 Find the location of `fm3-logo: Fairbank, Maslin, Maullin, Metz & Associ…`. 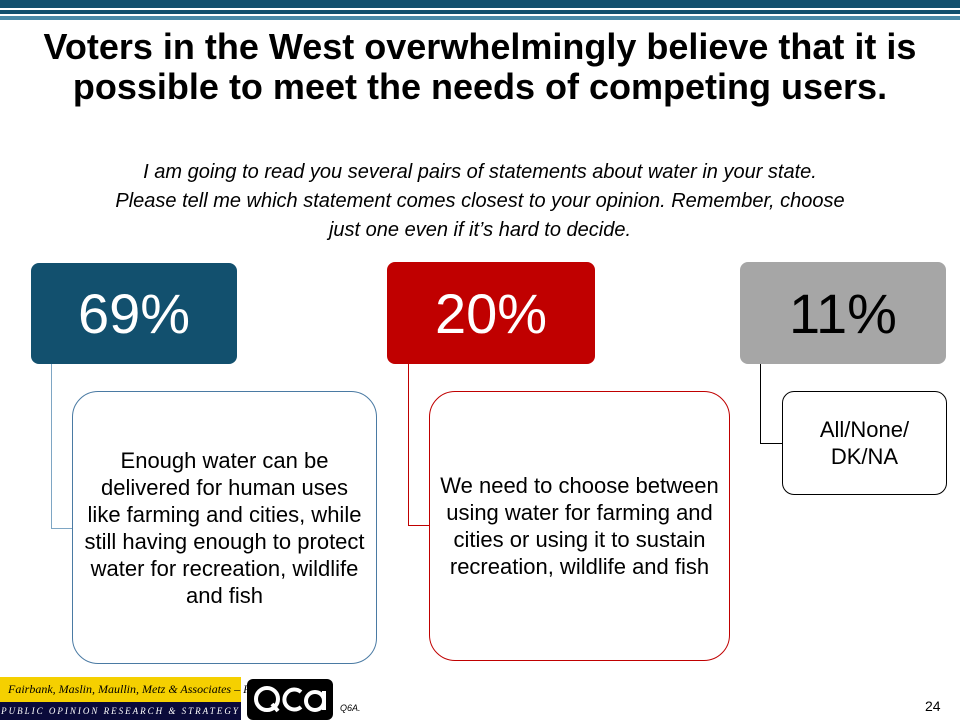

fm3-logo: Fairbank, Maslin, Maullin, Metz & Associ… is located at coordinates (133, 698).